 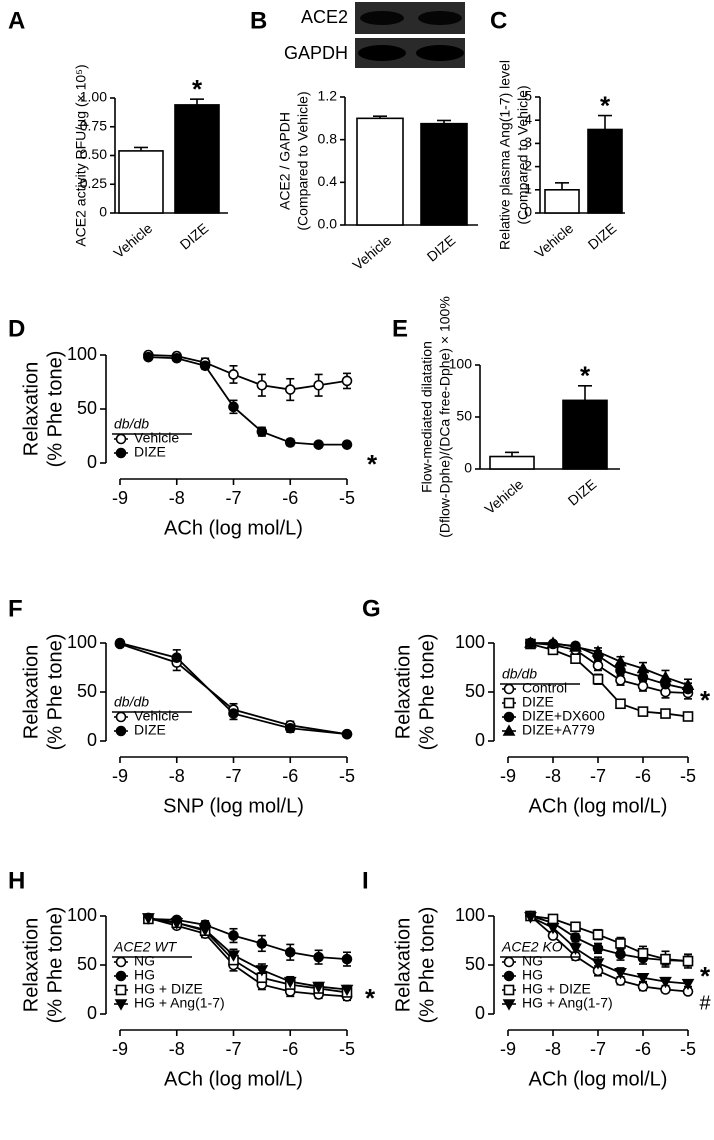 What do you see at coordinates (328, 224) in the screenshot?
I see `y-tick-label: 0.0` at bounding box center [328, 224].